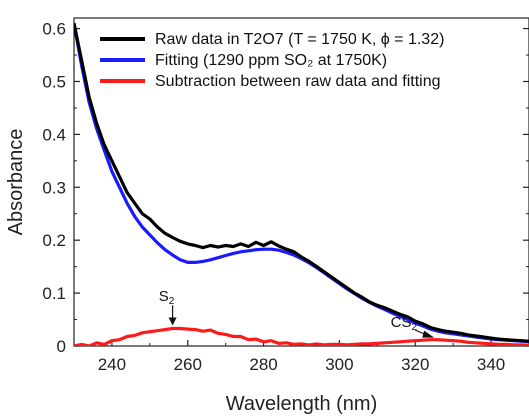 The image size is (529, 416). Describe the element at coordinates (54, 240) in the screenshot. I see `y-tick-label: 0.2` at that location.